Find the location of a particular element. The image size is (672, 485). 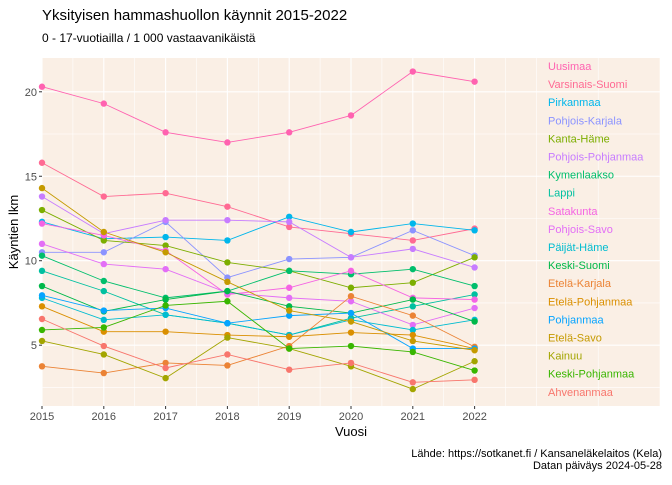

x-tick-label: 2016 is located at coordinates (104, 417).